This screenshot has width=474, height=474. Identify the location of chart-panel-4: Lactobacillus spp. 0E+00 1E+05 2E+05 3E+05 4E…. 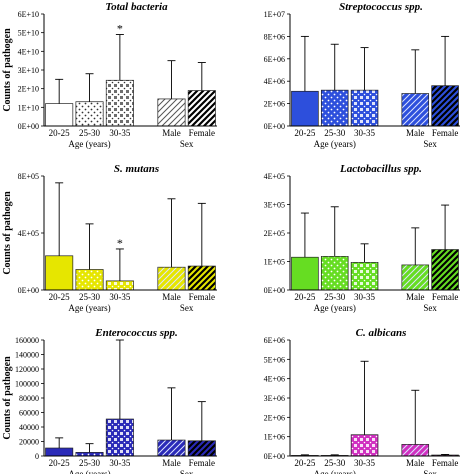
(362, 238).